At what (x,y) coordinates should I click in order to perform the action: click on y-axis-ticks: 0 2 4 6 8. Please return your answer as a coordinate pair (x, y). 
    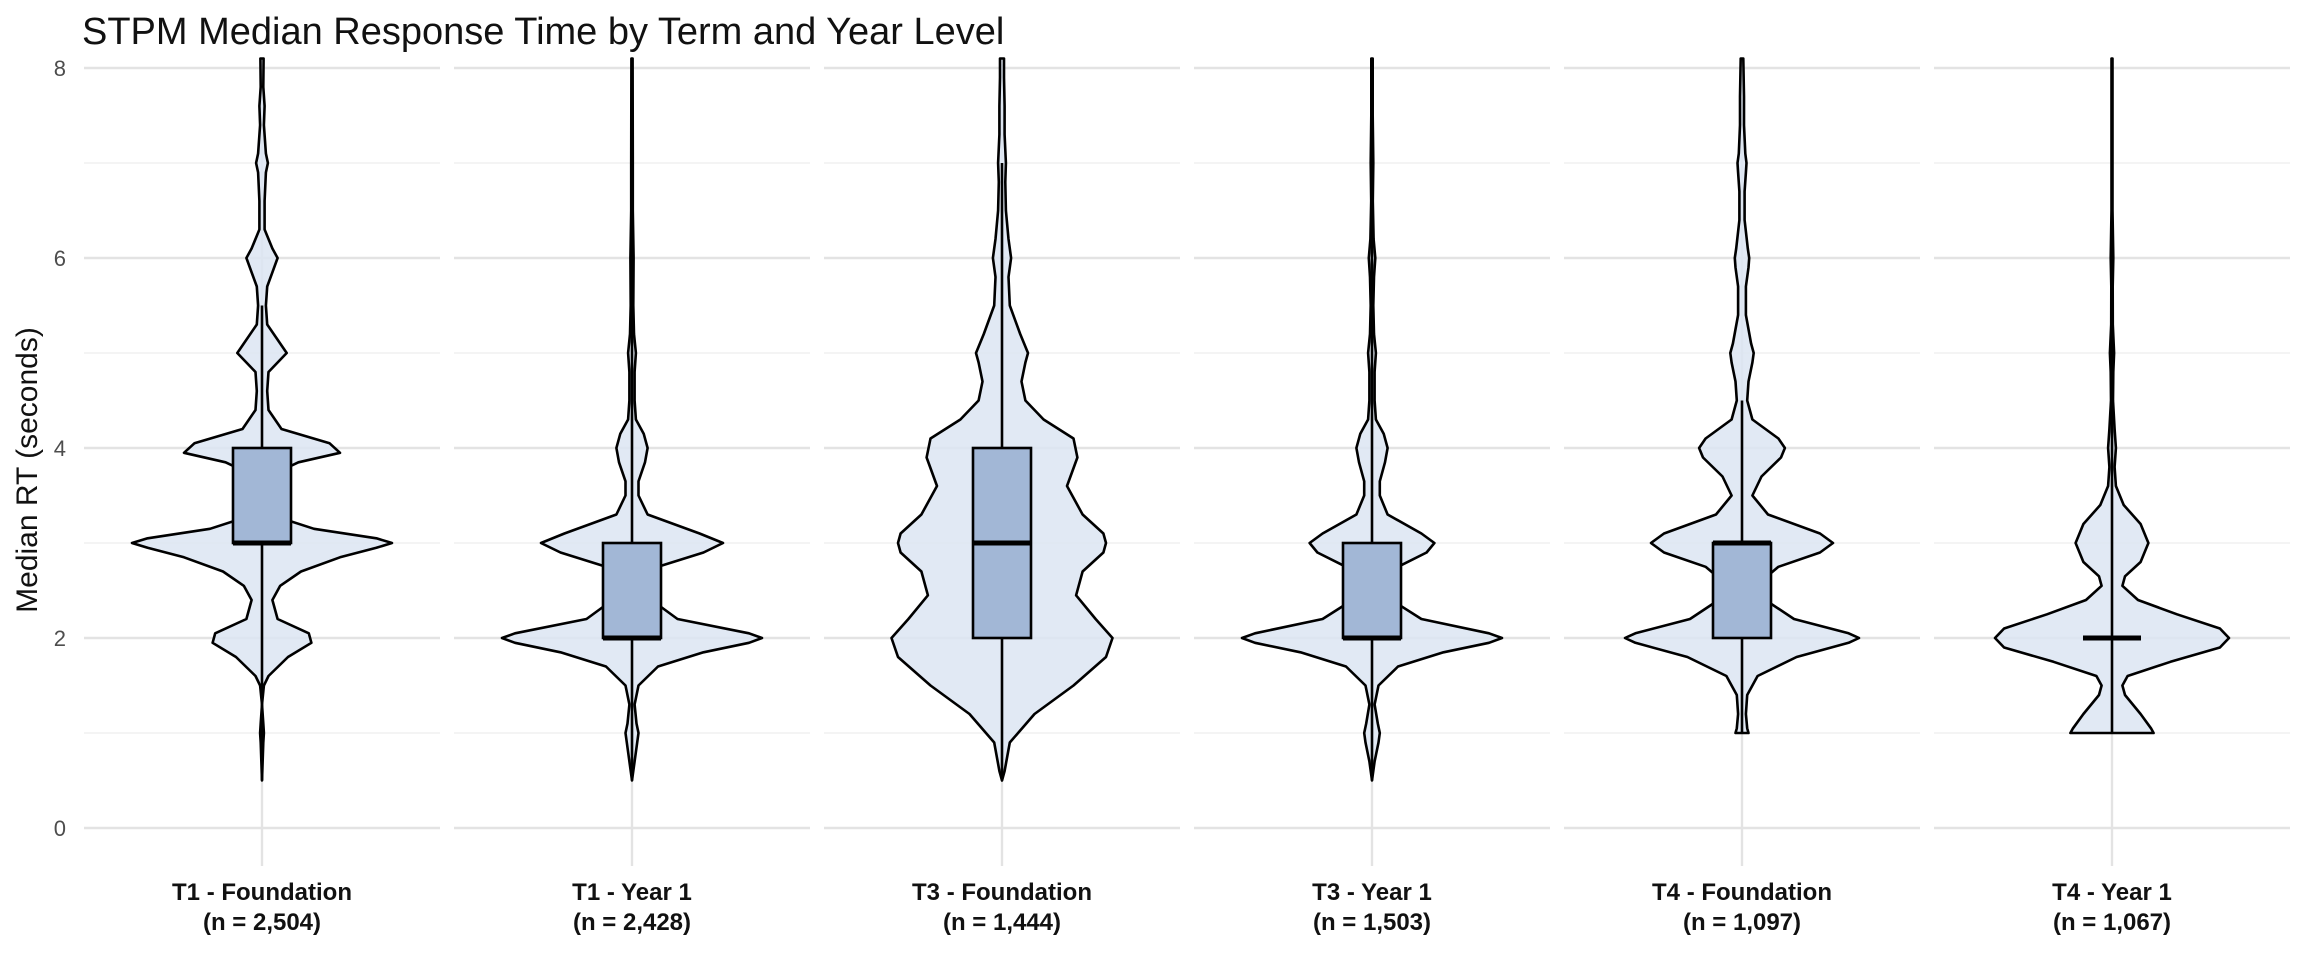
    Looking at the image, I should click on (60, 448).